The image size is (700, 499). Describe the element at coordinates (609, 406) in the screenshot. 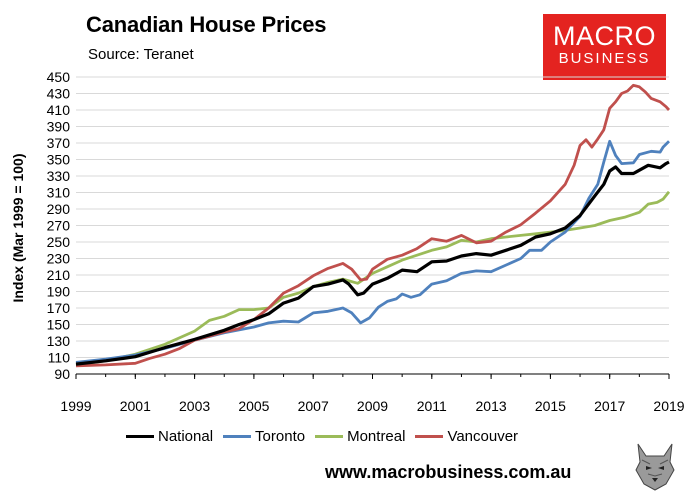

I see `x-tick-label: 2017` at that location.